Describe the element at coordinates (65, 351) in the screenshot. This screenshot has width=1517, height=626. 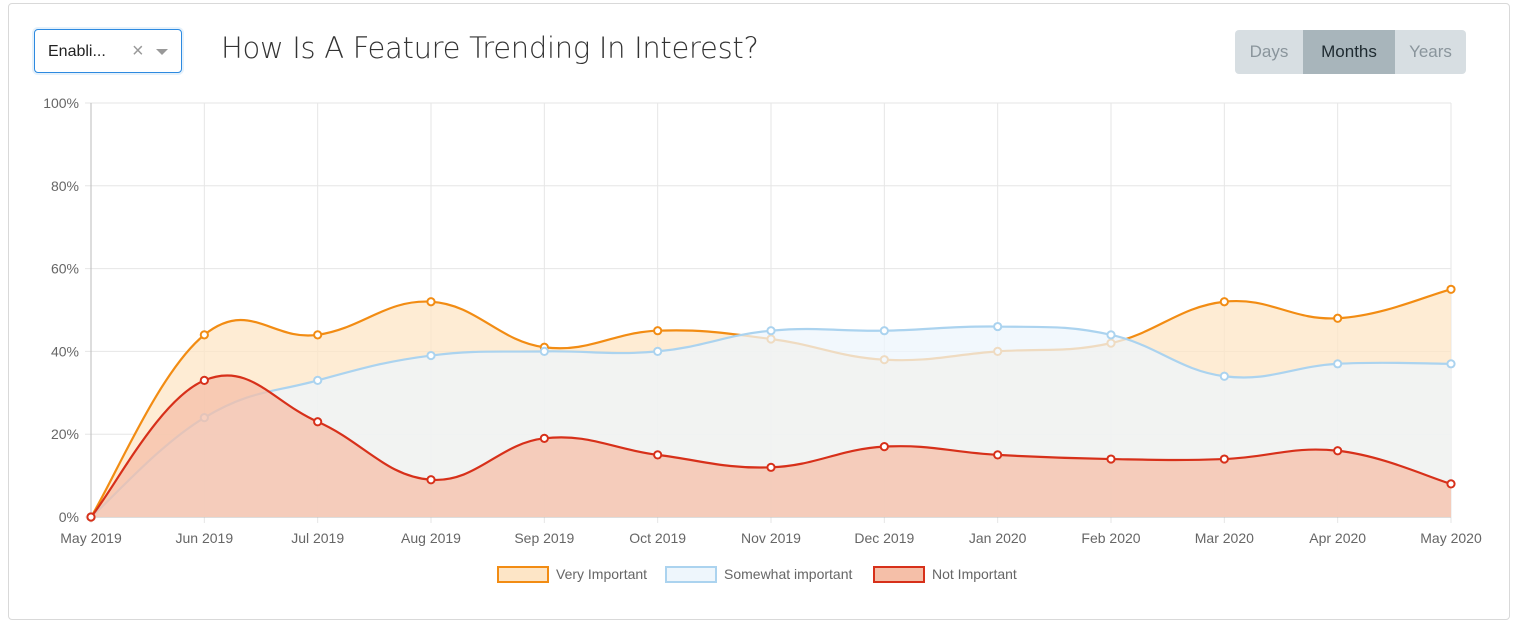
I see `y-tick-label: 40%` at that location.